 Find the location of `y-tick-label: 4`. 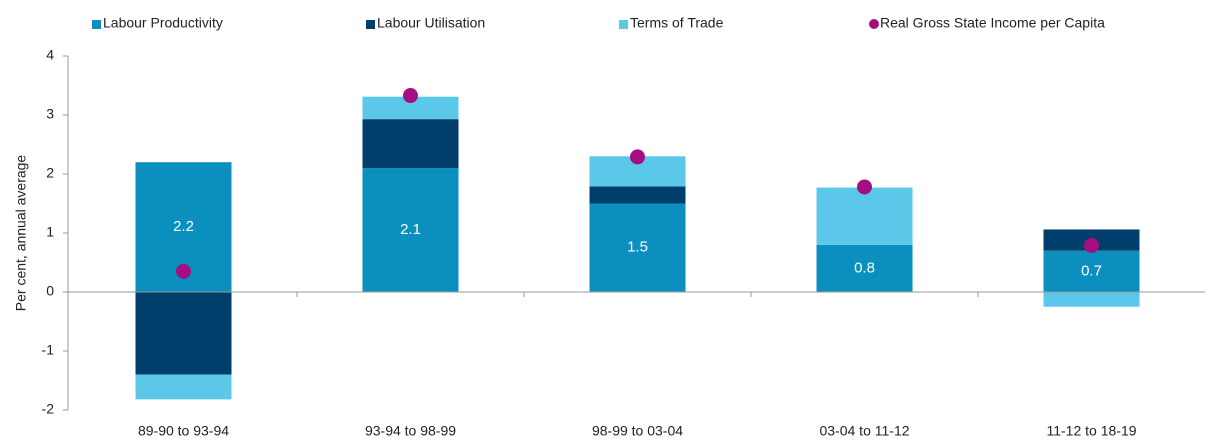

y-tick-label: 4 is located at coordinates (50, 55).